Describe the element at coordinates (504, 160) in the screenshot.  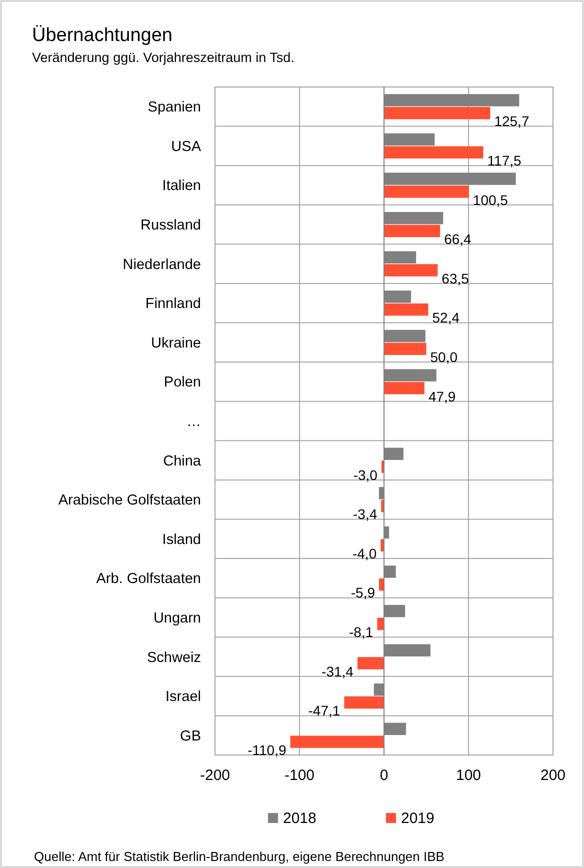
I see `data-label: 117,5` at that location.